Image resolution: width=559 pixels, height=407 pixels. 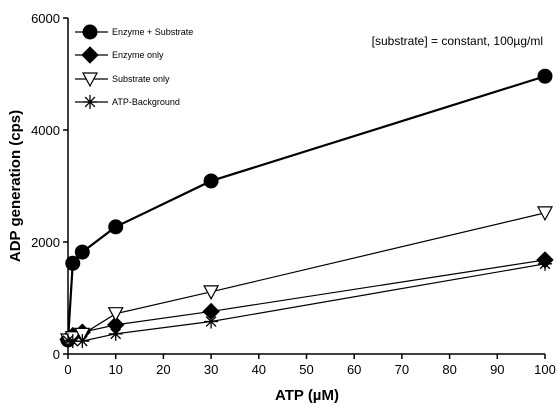 I want to click on legend-item: Enzyme only, so click(x=119, y=55).